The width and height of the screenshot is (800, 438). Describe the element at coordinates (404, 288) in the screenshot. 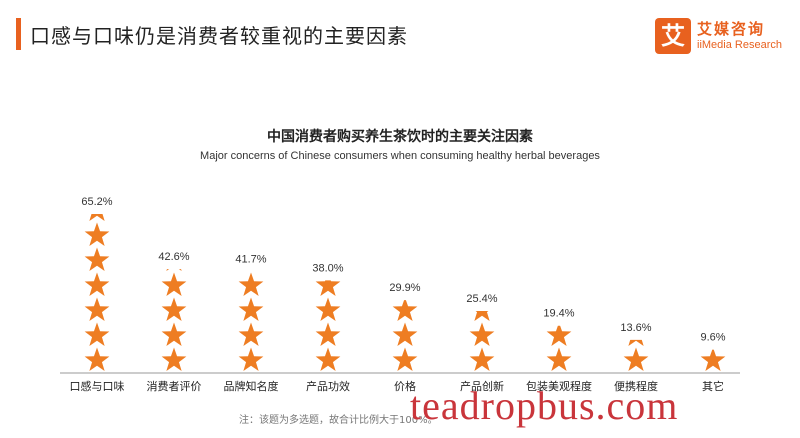

I see `data-label: 29.9%` at that location.